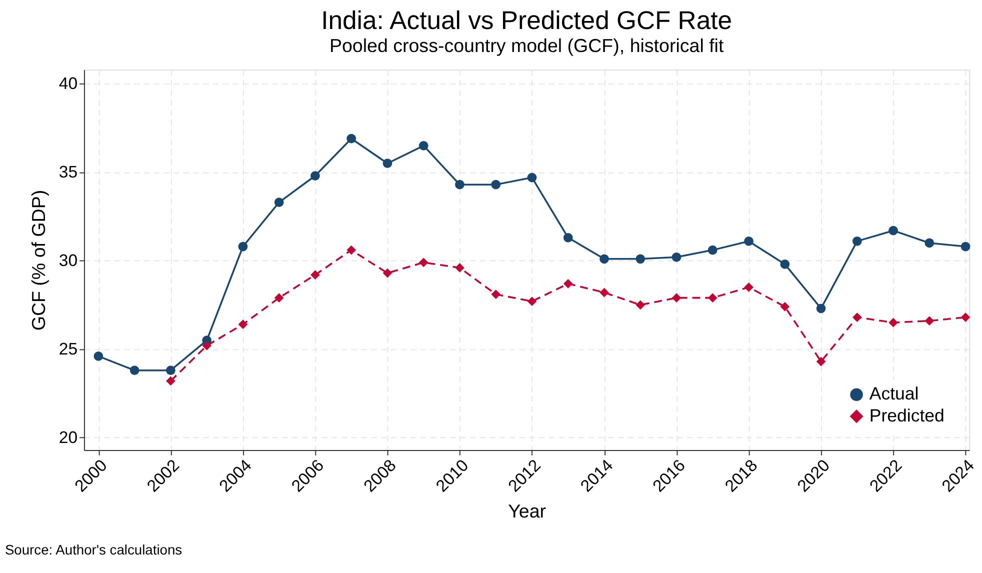  What do you see at coordinates (68, 84) in the screenshot?
I see `y-tick-label: 40` at bounding box center [68, 84].